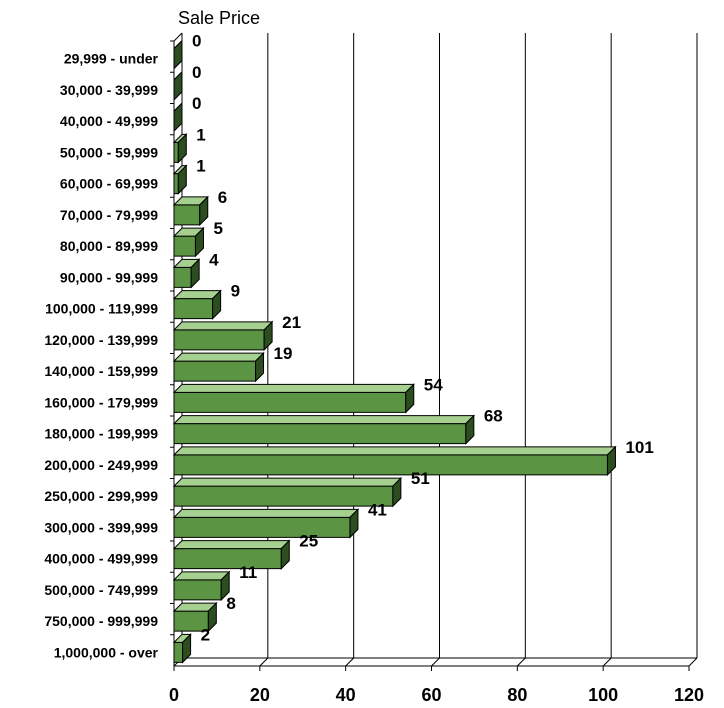 This screenshot has height=708, width=724. I want to click on category-label: 90,000 - 99,999, so click(109, 277).